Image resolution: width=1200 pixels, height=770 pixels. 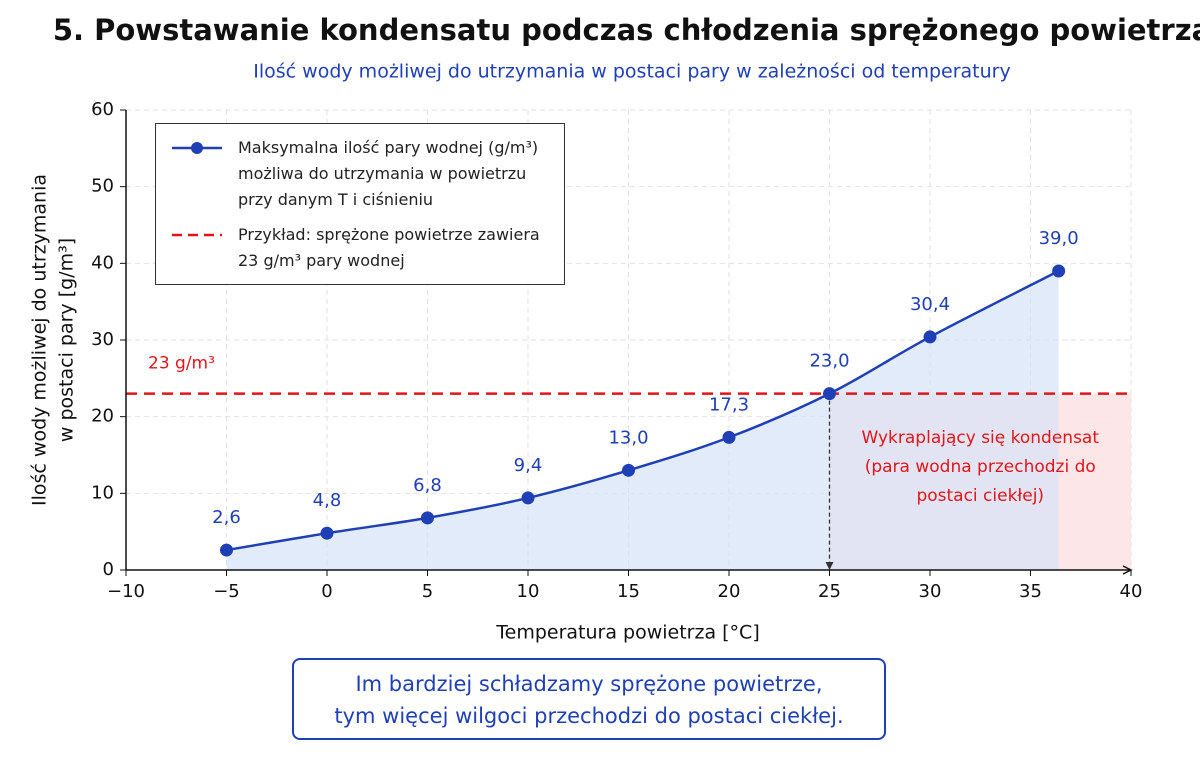 What do you see at coordinates (226, 517) in the screenshot?
I see `data-label: 2,6` at bounding box center [226, 517].